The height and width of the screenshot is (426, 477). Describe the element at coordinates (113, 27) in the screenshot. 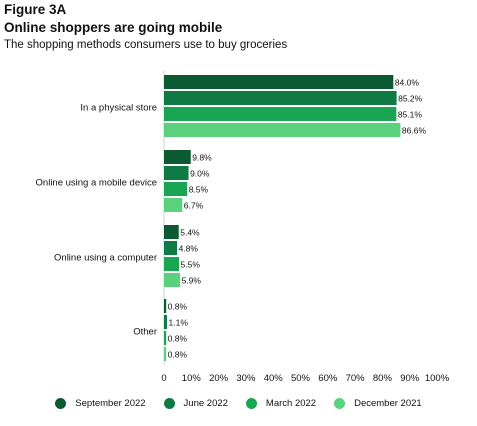

I see `chart-title: Online shoppers are going mobile` at that location.